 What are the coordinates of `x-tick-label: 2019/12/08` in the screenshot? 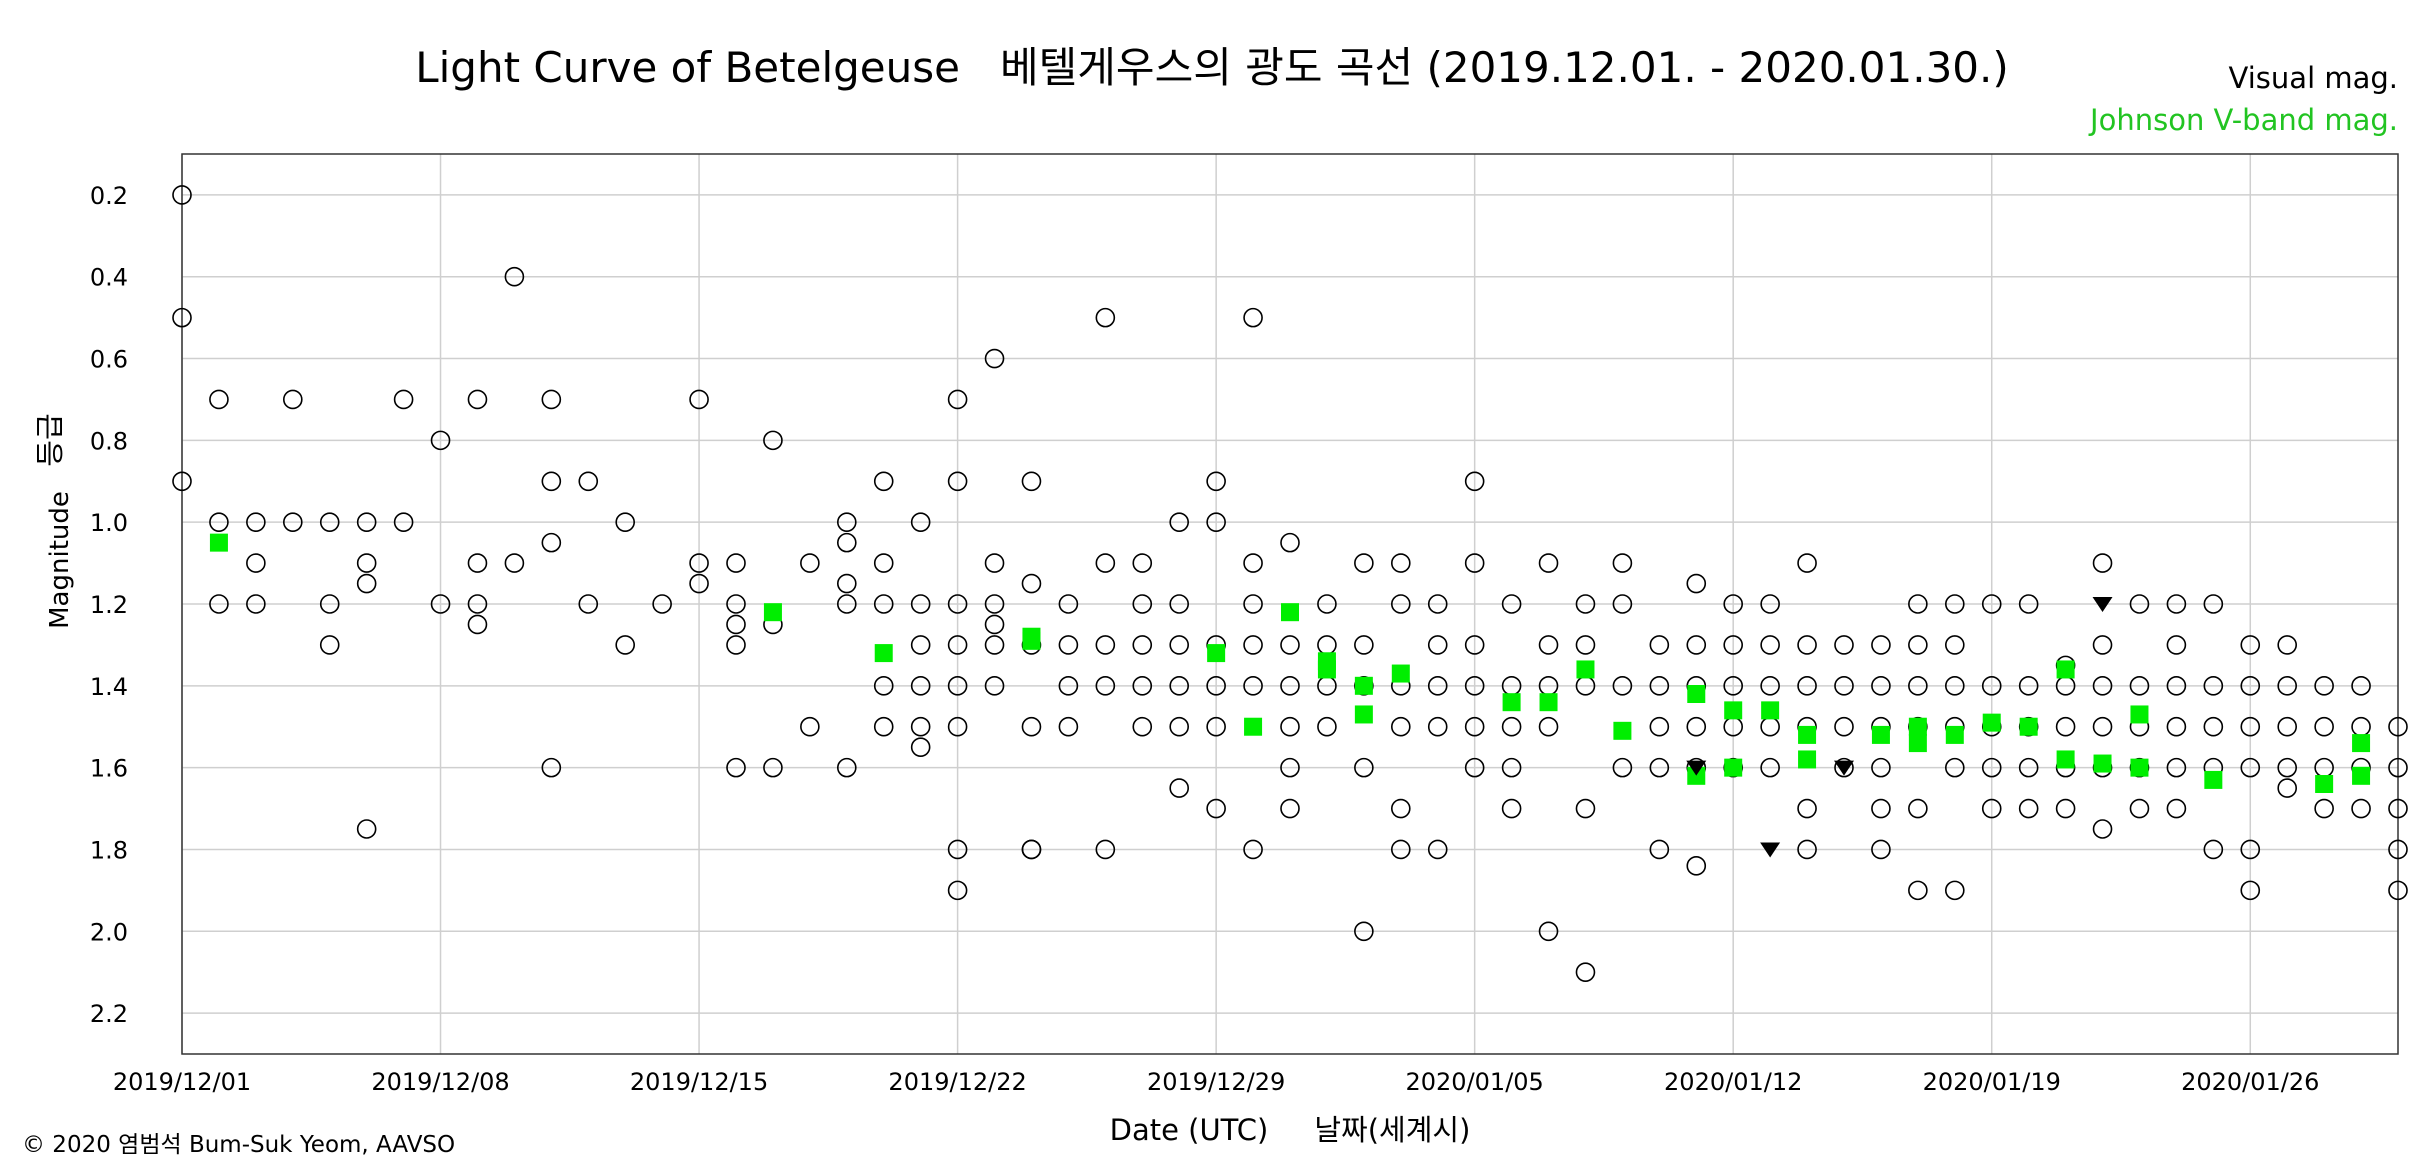 It's located at (440, 1082).